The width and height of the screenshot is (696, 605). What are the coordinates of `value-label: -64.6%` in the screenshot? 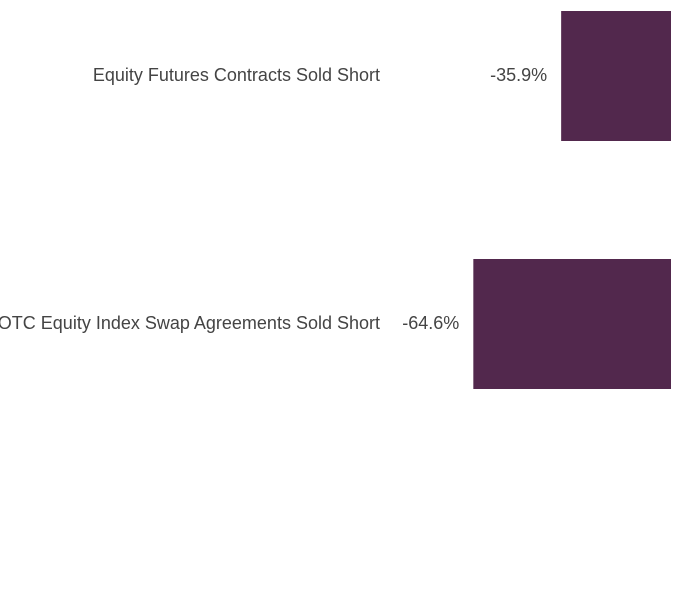 It's located at (430, 323).